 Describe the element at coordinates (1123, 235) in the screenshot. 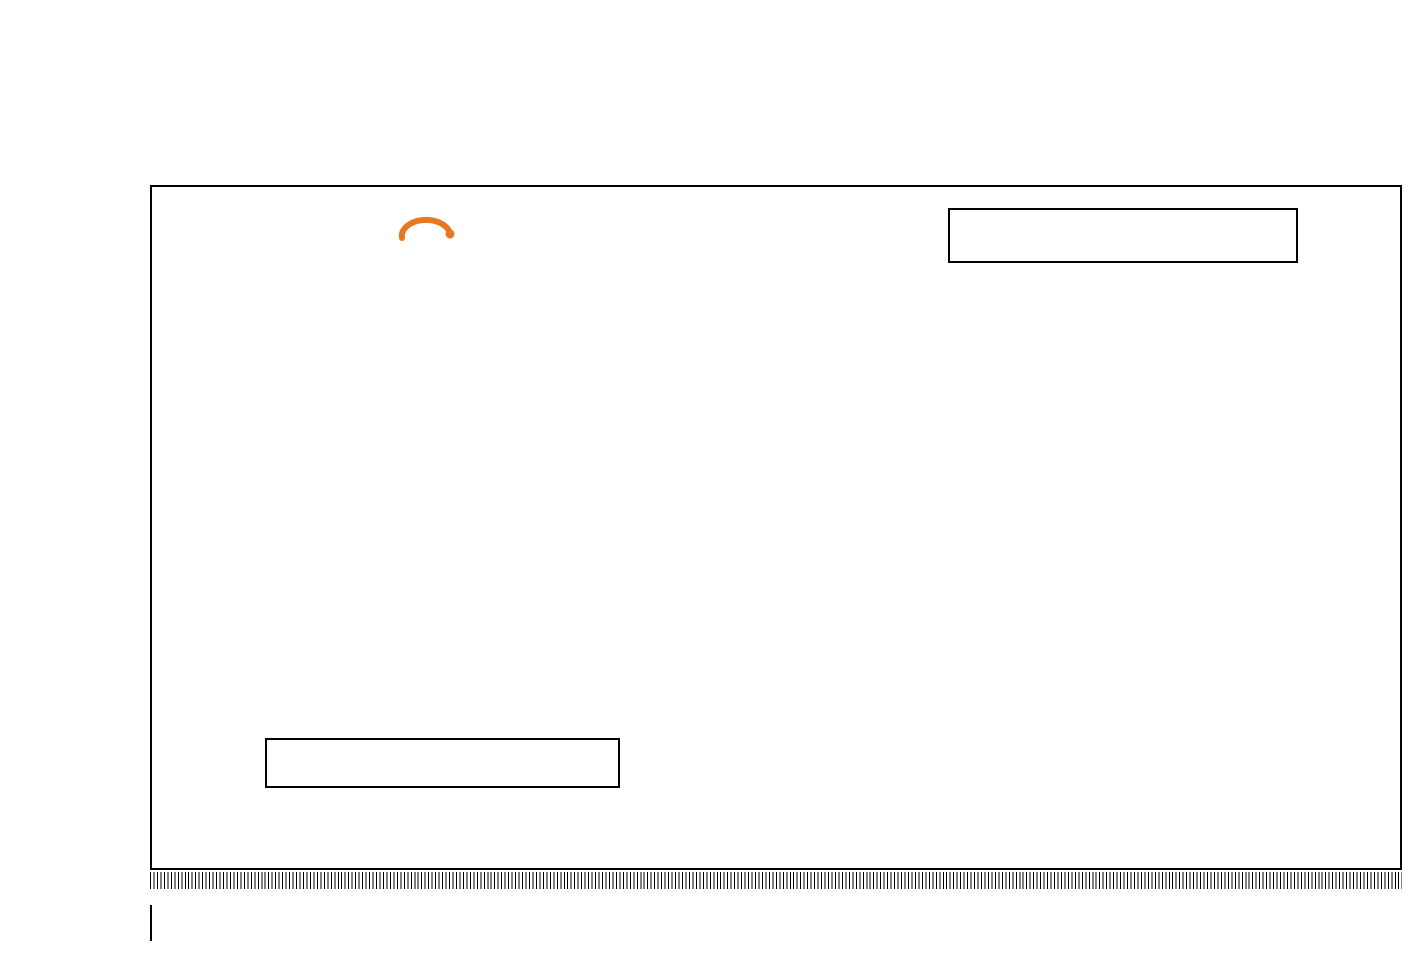

I see `overheated-annotation` at that location.